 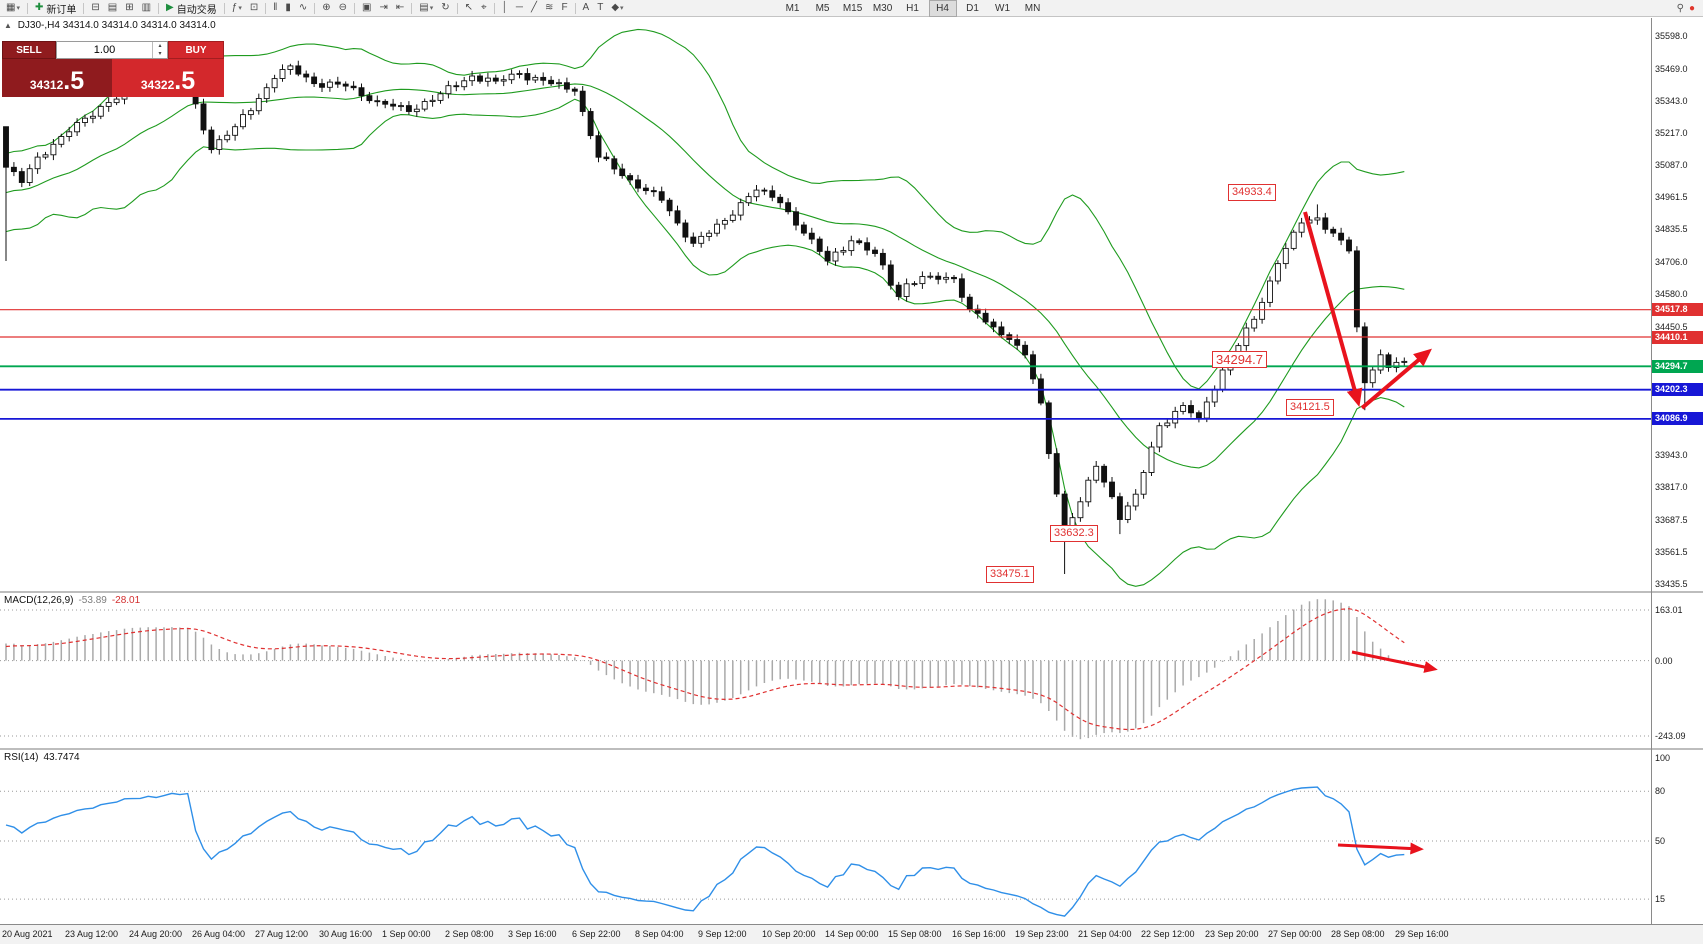 I want to click on timeframe-m30: M30, so click(x=882, y=8).